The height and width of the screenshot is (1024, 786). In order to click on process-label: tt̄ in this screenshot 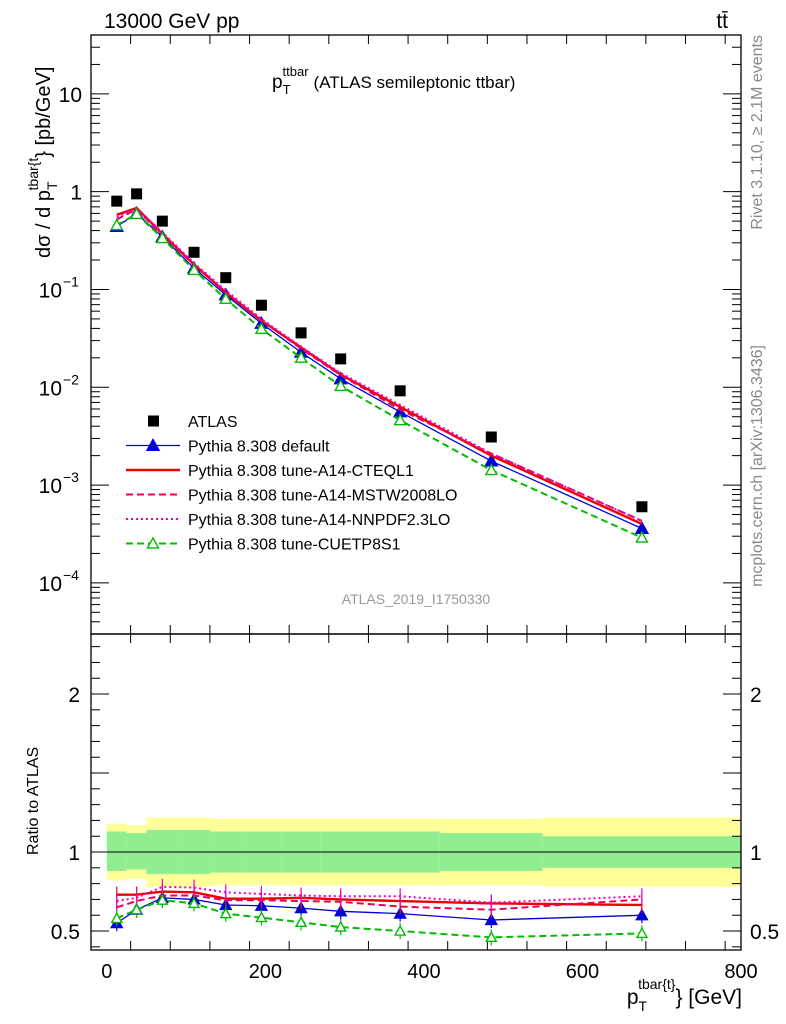, I will do `click(722, 21)`.